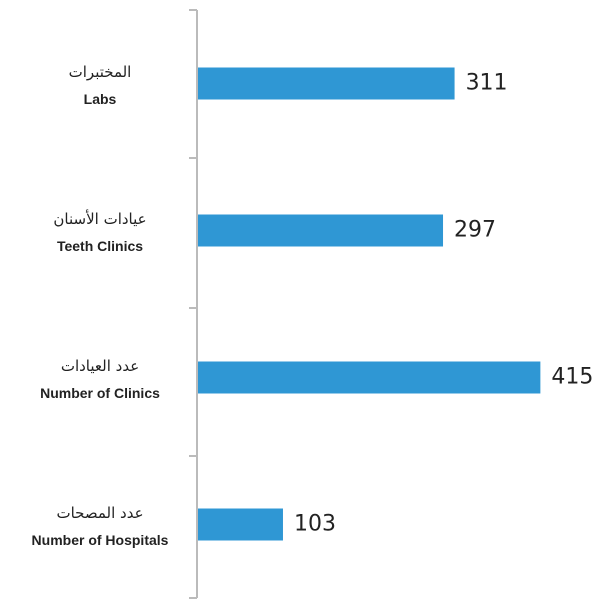 This screenshot has height=601, width=604. What do you see at coordinates (487, 83) in the screenshot?
I see `value-label: 311` at bounding box center [487, 83].